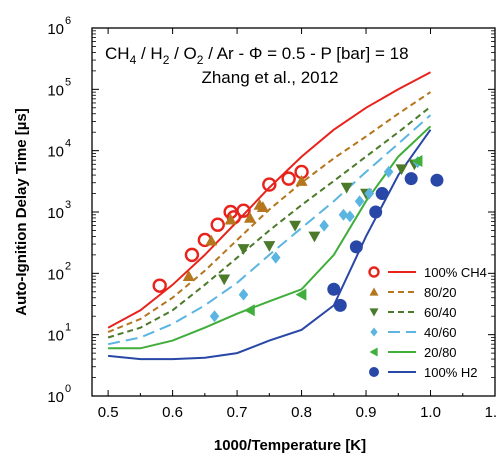  Describe the element at coordinates (108, 412) in the screenshot. I see `x-tick-label: 0.5` at that location.